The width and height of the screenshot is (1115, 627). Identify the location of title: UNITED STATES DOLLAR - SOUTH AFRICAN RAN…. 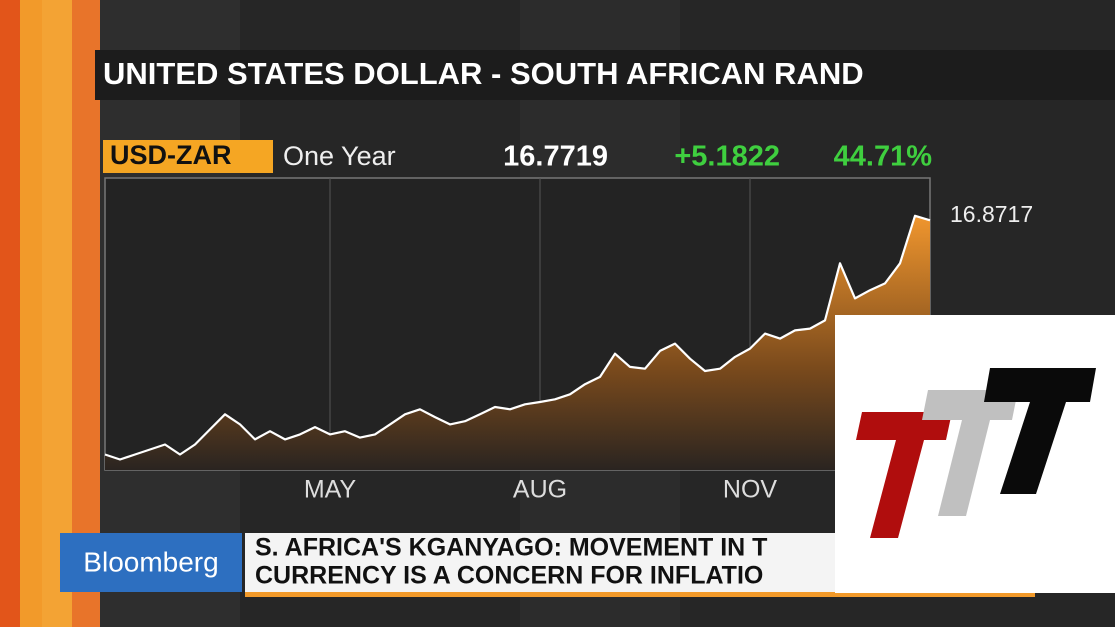
(483, 73).